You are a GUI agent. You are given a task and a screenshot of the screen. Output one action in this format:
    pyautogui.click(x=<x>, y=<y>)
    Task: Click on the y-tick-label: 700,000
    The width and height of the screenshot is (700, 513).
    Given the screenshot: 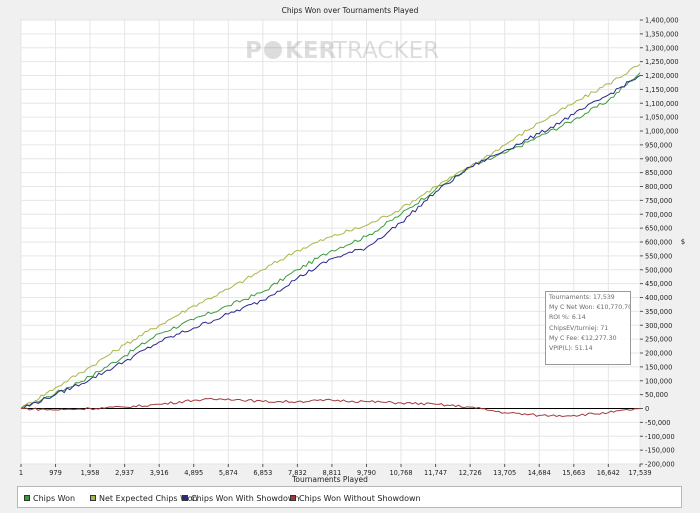 What is the action you would take?
    pyautogui.click(x=658, y=215)
    